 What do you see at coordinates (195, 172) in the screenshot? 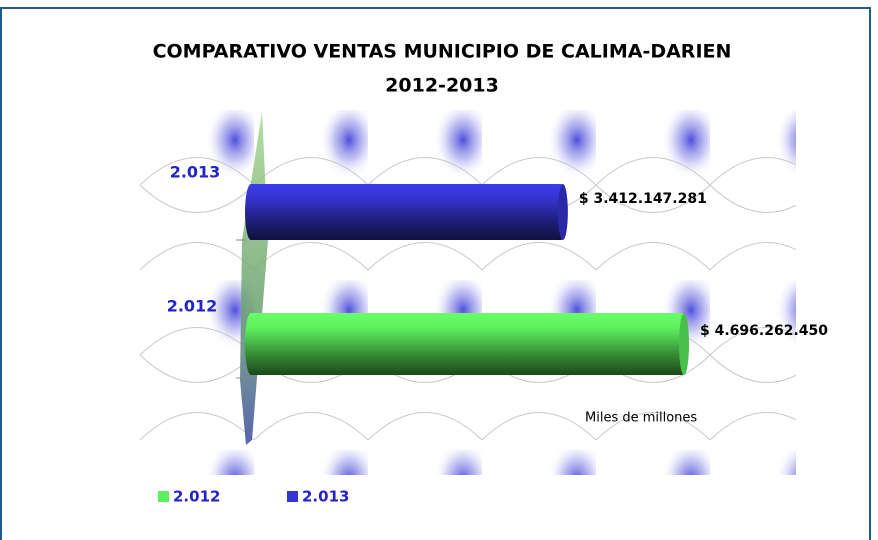
I see `category-label: 2.013` at bounding box center [195, 172].